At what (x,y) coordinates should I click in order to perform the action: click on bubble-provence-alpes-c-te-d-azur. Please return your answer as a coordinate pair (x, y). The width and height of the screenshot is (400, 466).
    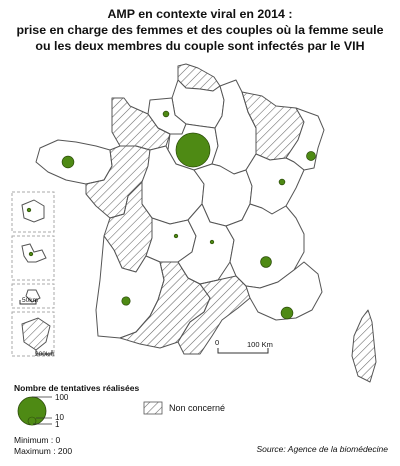
    Looking at the image, I should click on (287, 313).